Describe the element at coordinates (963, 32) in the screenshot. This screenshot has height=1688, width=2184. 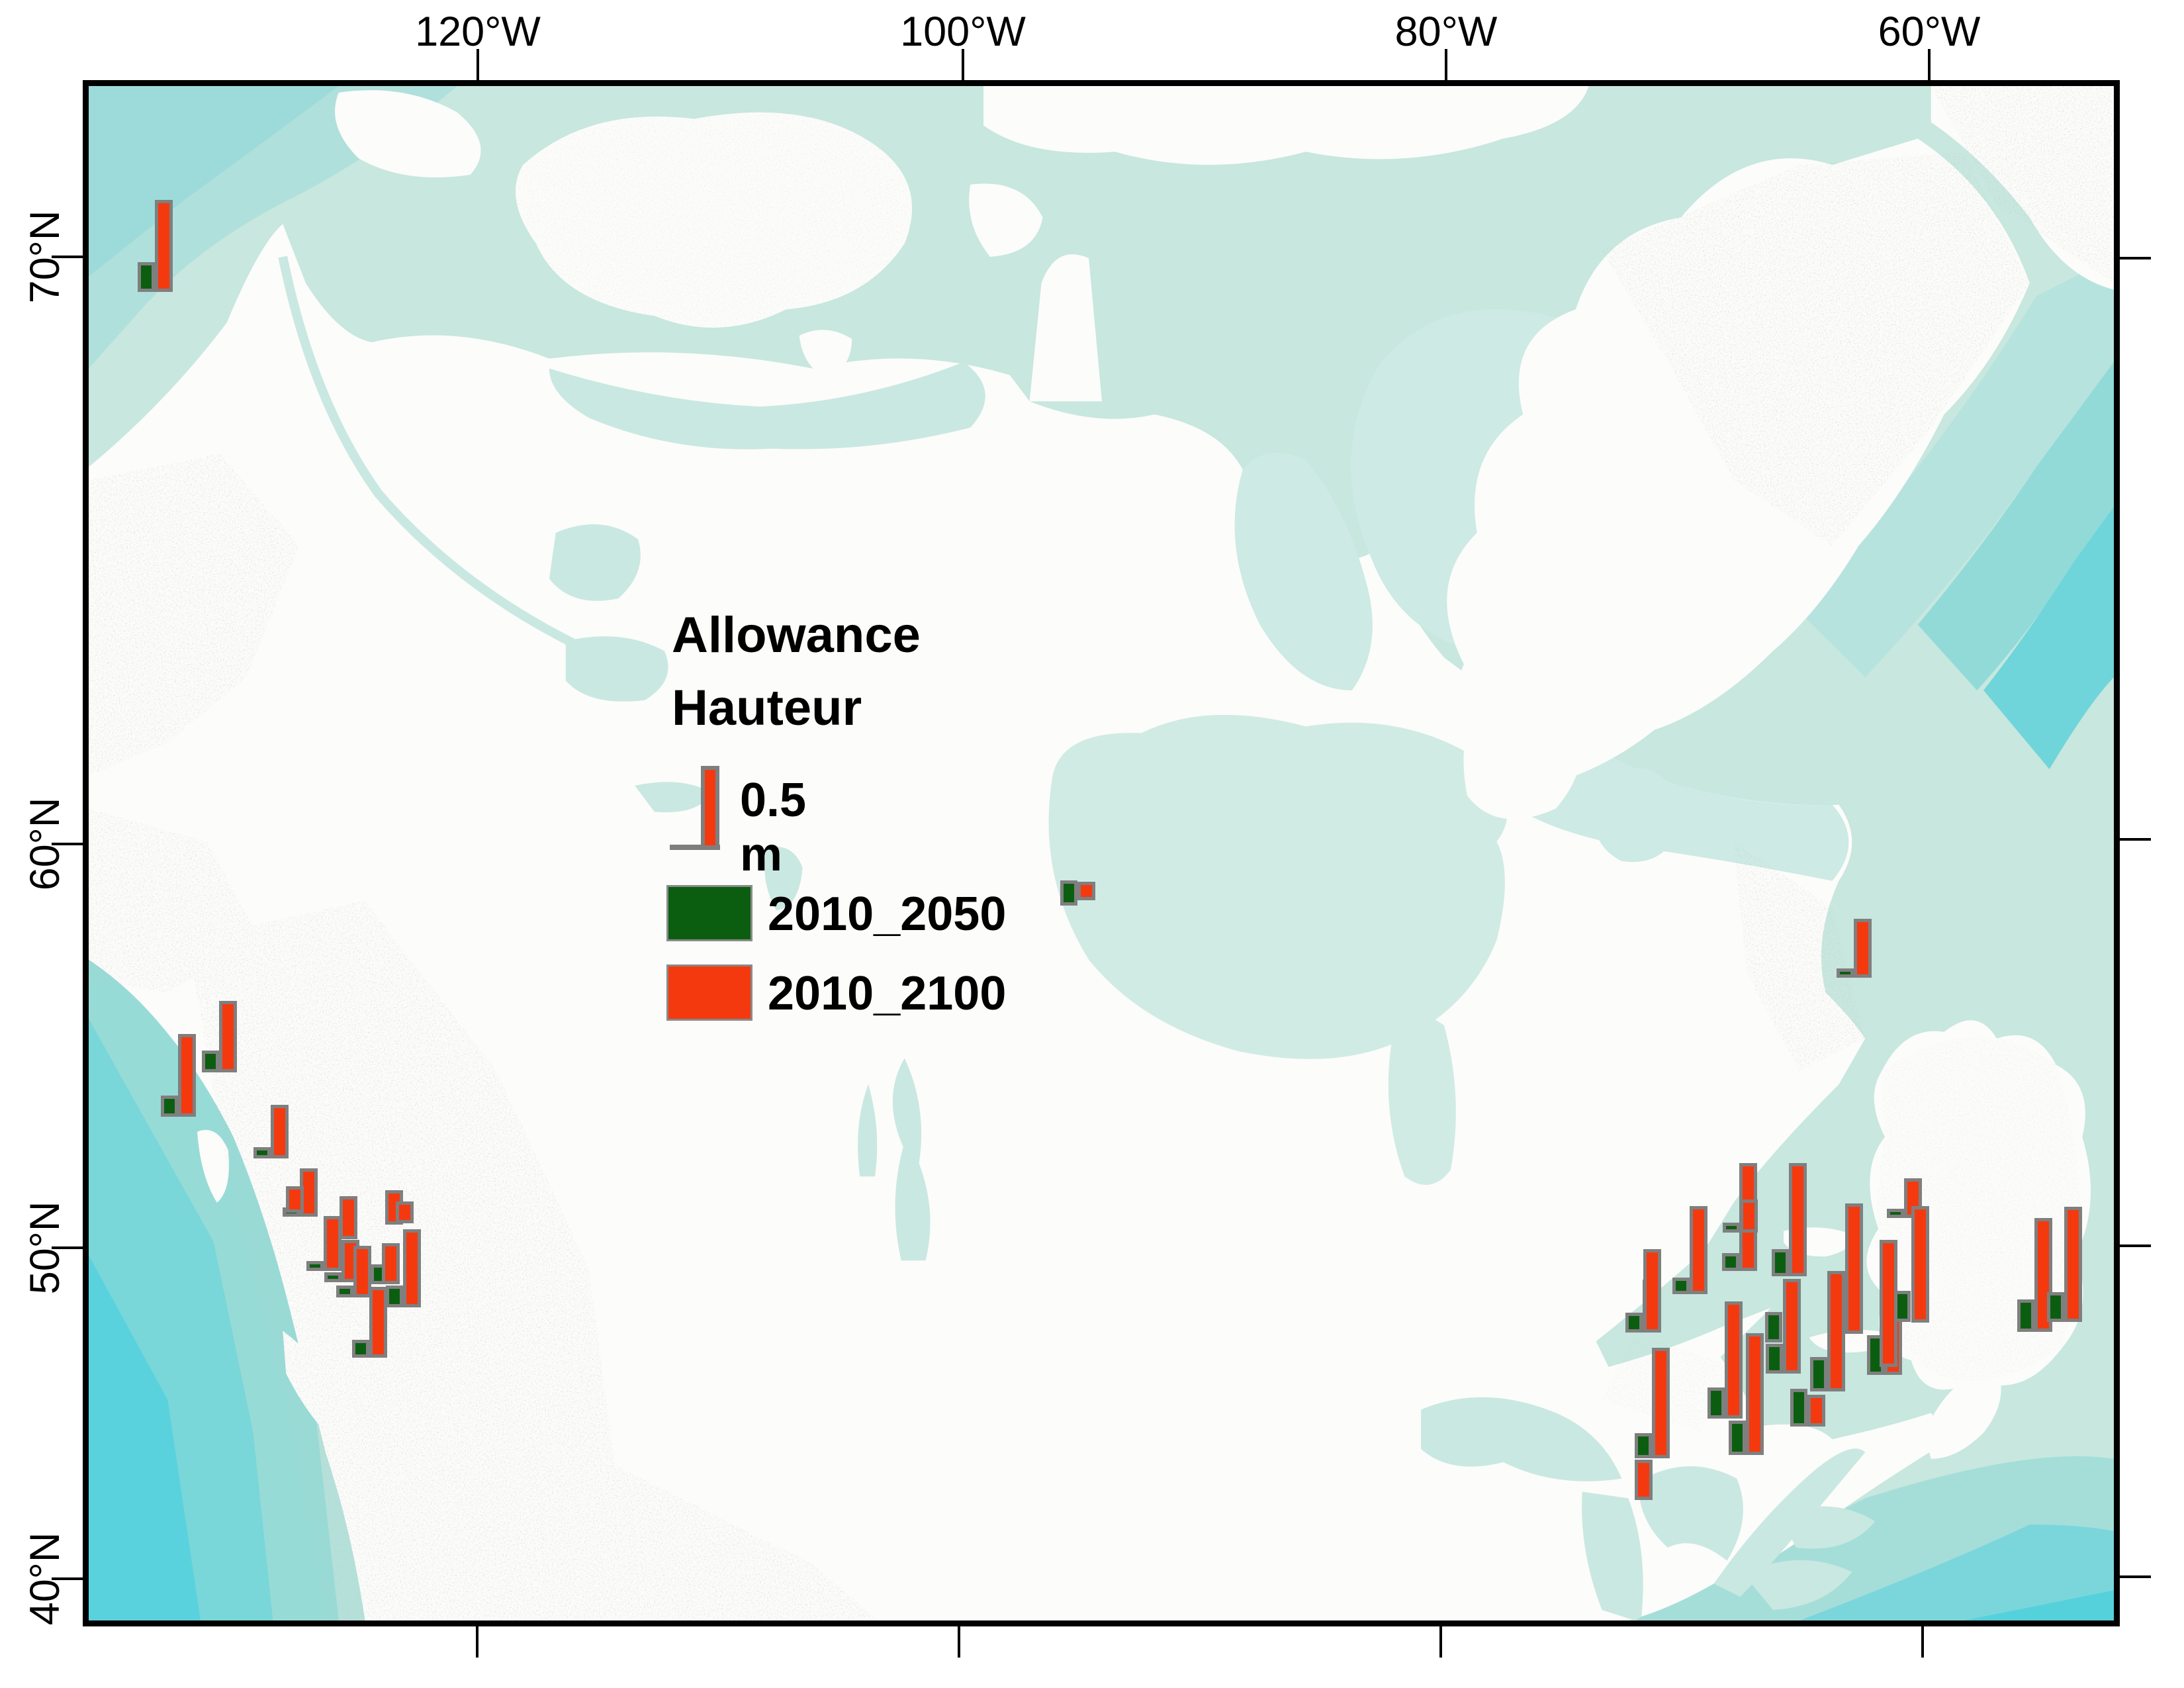
I see `longitude-label: 100°W` at that location.